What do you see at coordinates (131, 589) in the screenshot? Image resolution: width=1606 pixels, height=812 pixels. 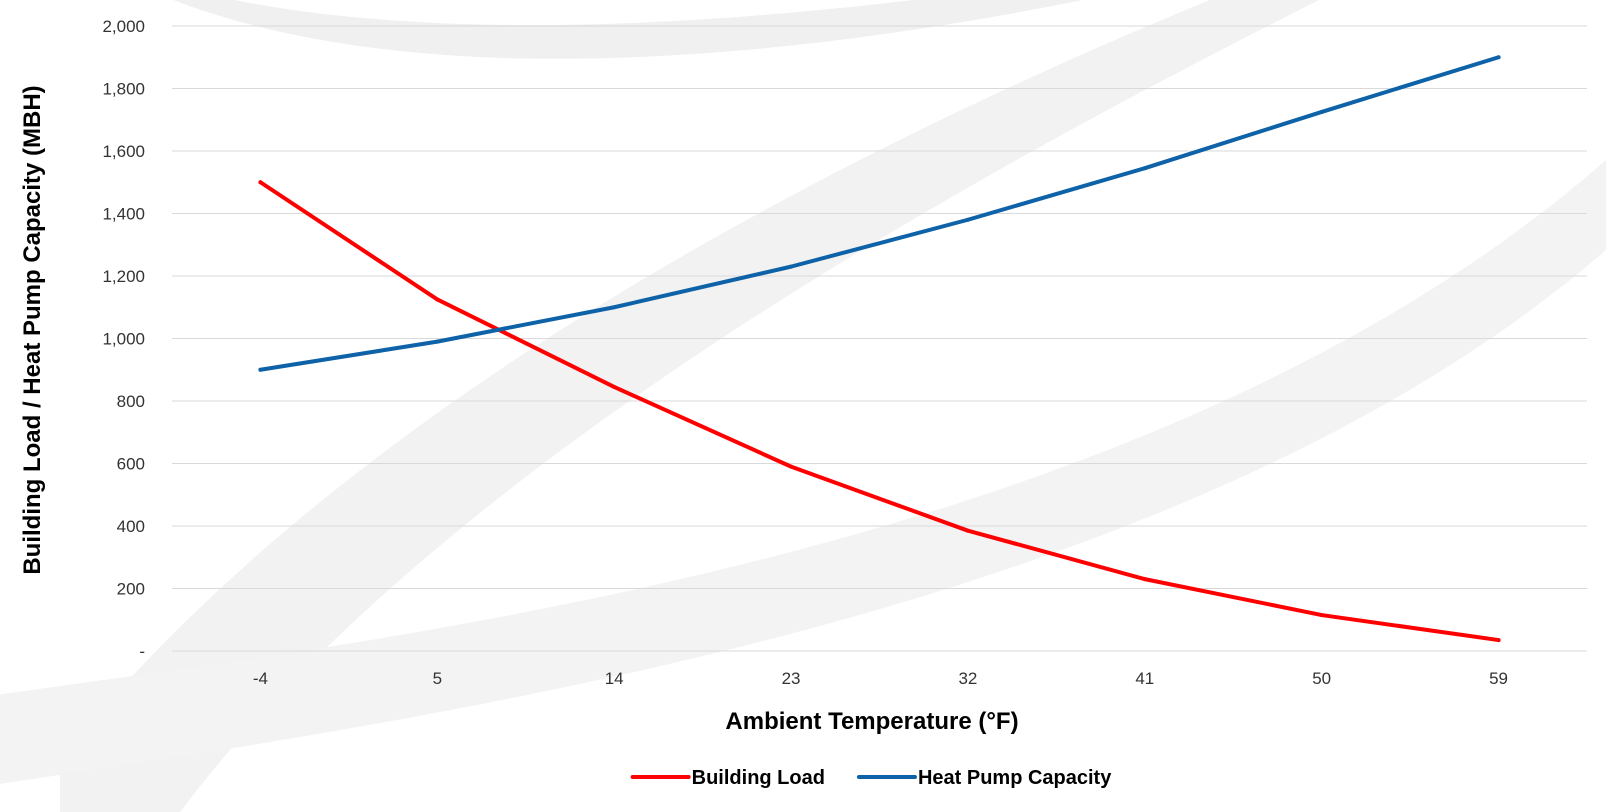 I see `y-tick-label: 200` at bounding box center [131, 589].